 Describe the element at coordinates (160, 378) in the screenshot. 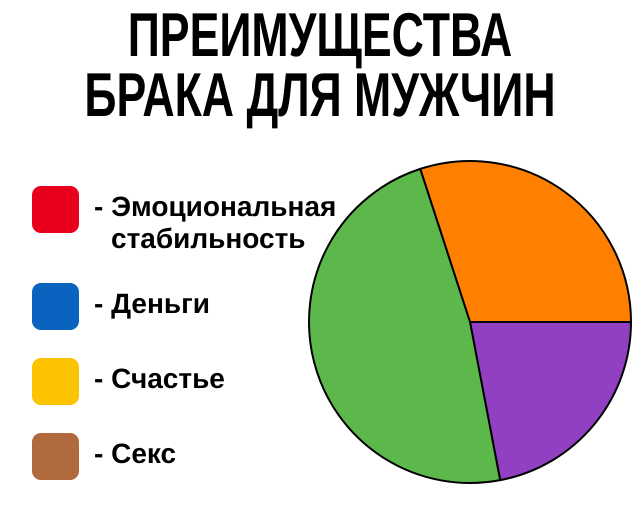

I see `legend-label: - Счастье` at that location.